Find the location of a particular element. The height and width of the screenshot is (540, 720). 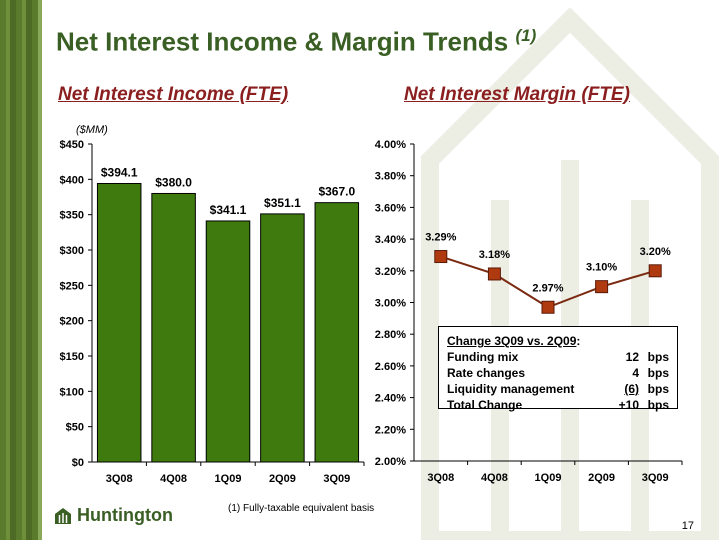

line-y-tick-label: 3.60% is located at coordinates (390, 208).